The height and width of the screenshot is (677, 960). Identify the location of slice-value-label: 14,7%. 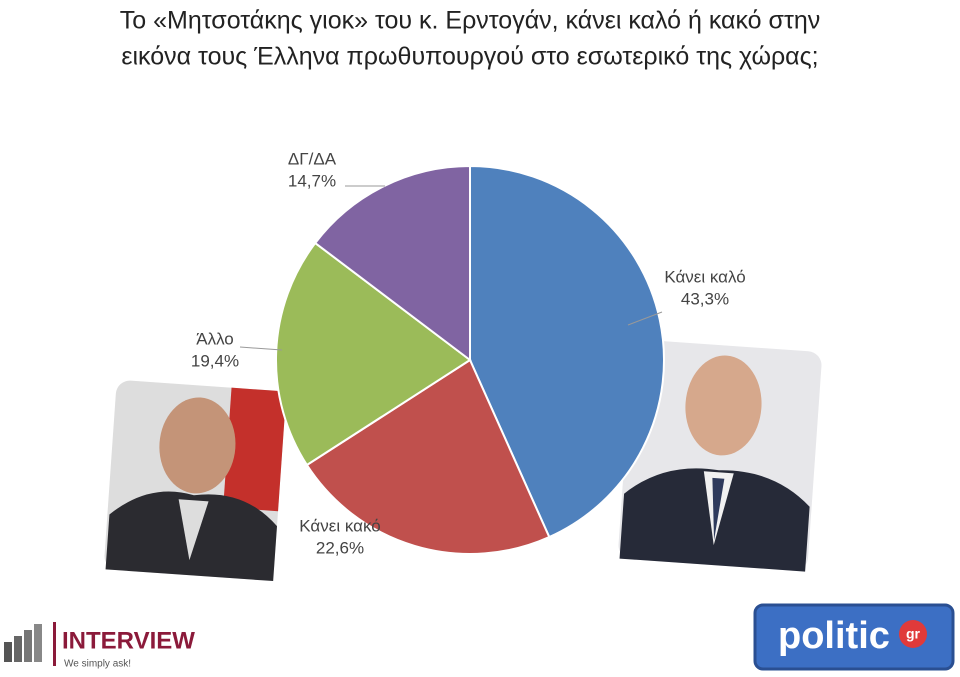
(312, 180).